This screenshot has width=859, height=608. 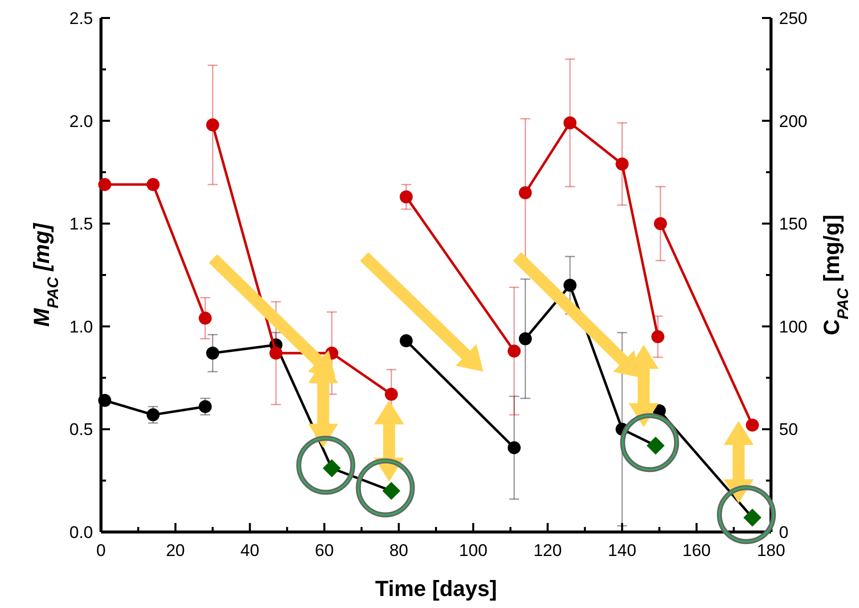 What do you see at coordinates (81, 326) in the screenshot?
I see `y-tick-label: 1.0` at bounding box center [81, 326].